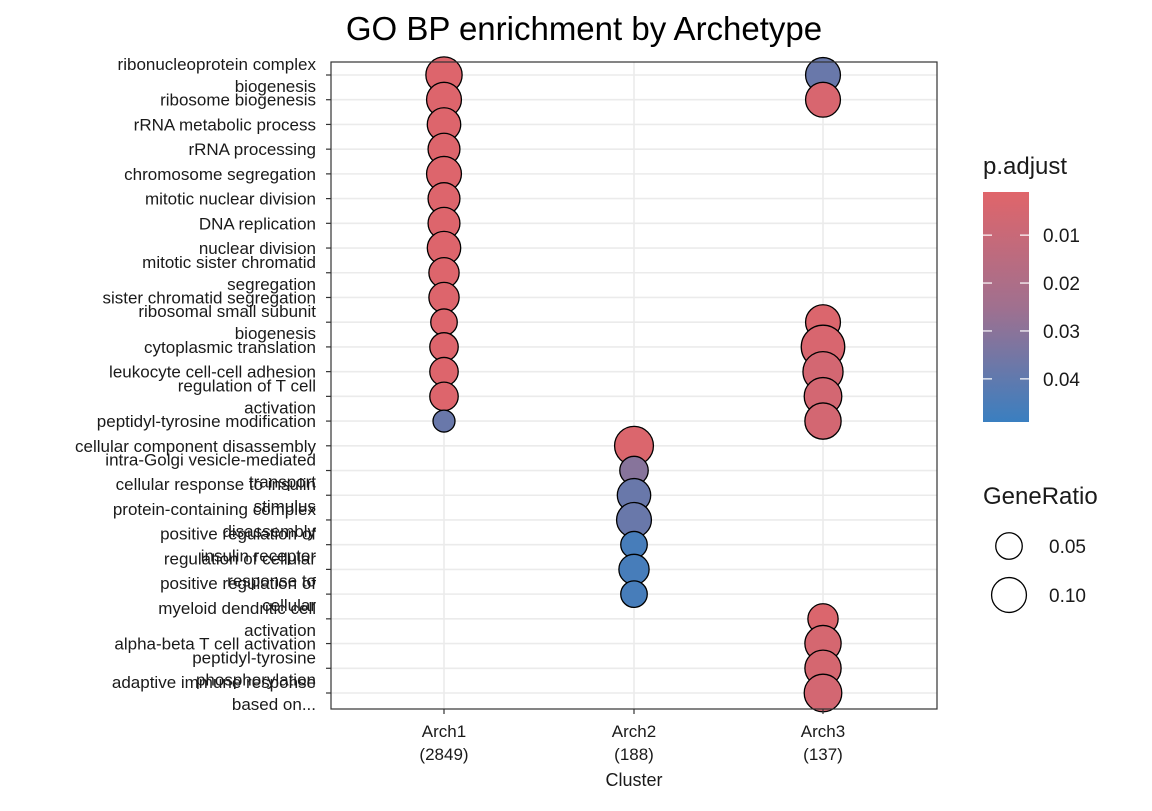 This screenshot has width=1152, height=811. Describe the element at coordinates (229, 273) in the screenshot. I see `y-tick-label: mitotic sister chromatid segregation` at that location.